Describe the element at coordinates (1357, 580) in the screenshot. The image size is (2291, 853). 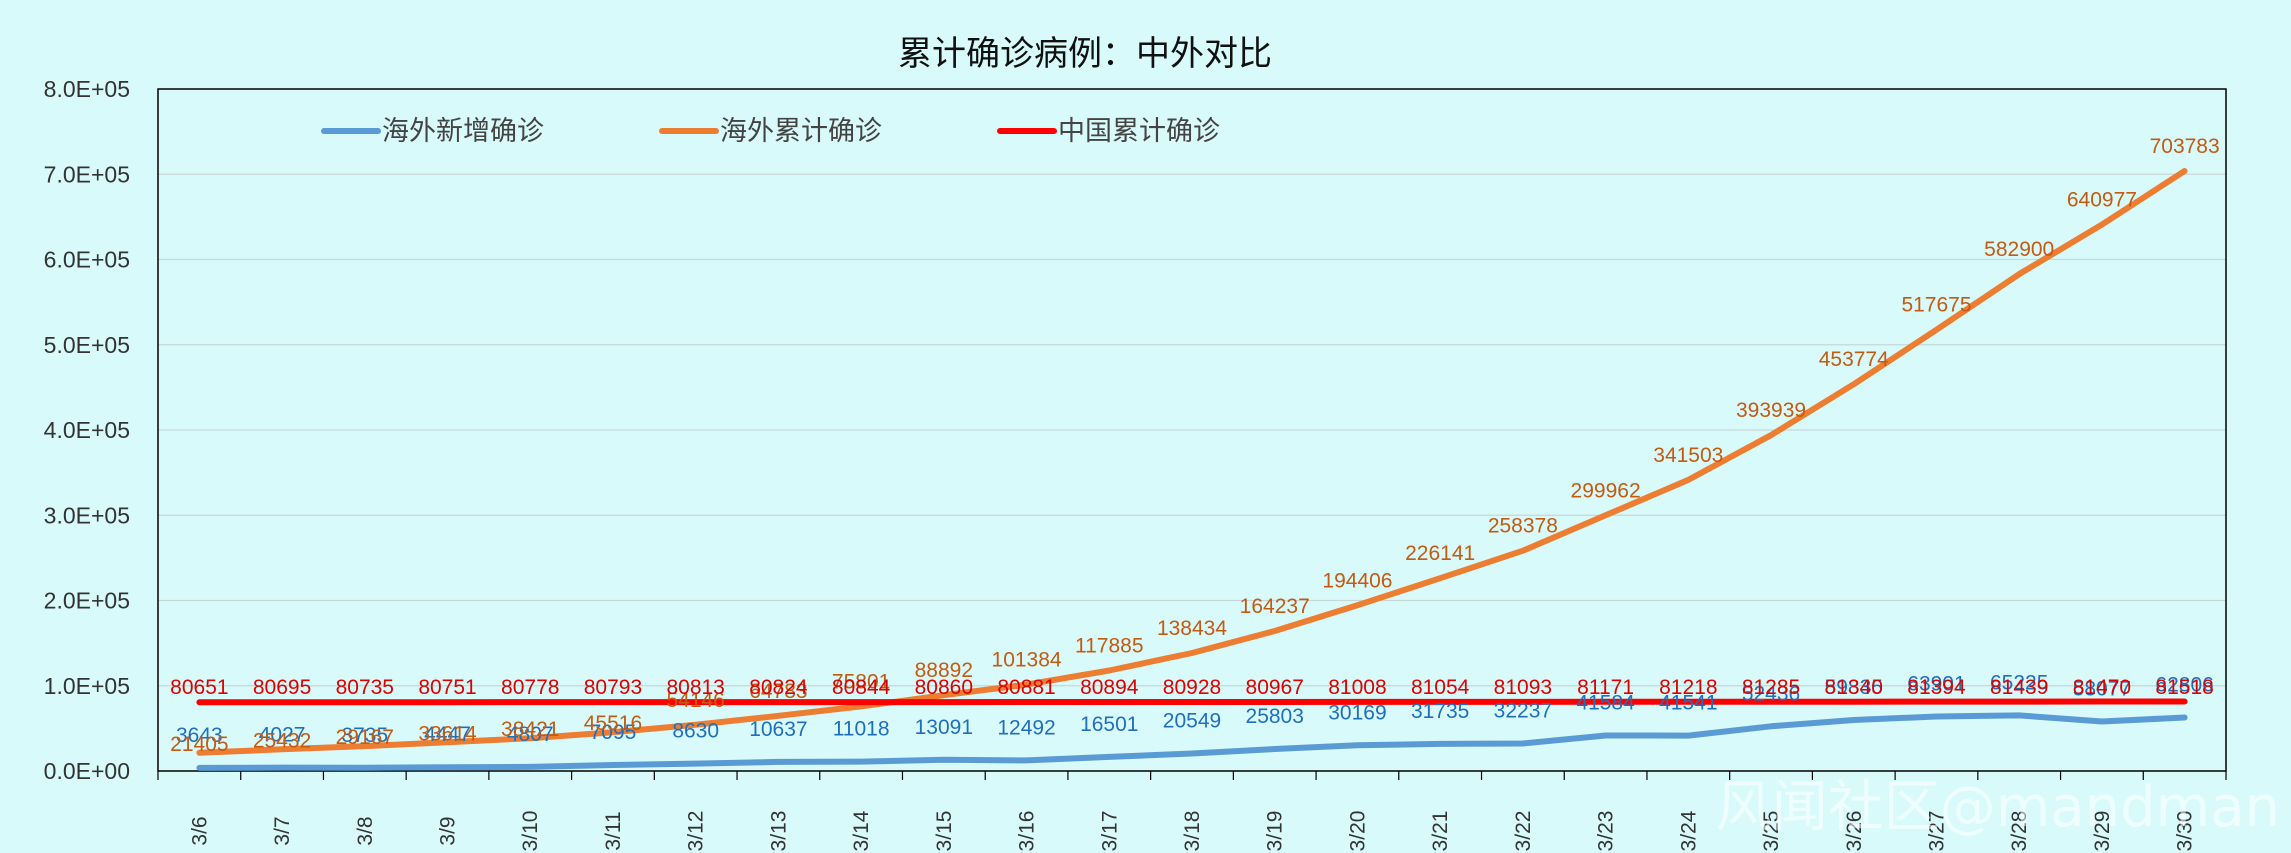
I see `data-label: 194406` at that location.